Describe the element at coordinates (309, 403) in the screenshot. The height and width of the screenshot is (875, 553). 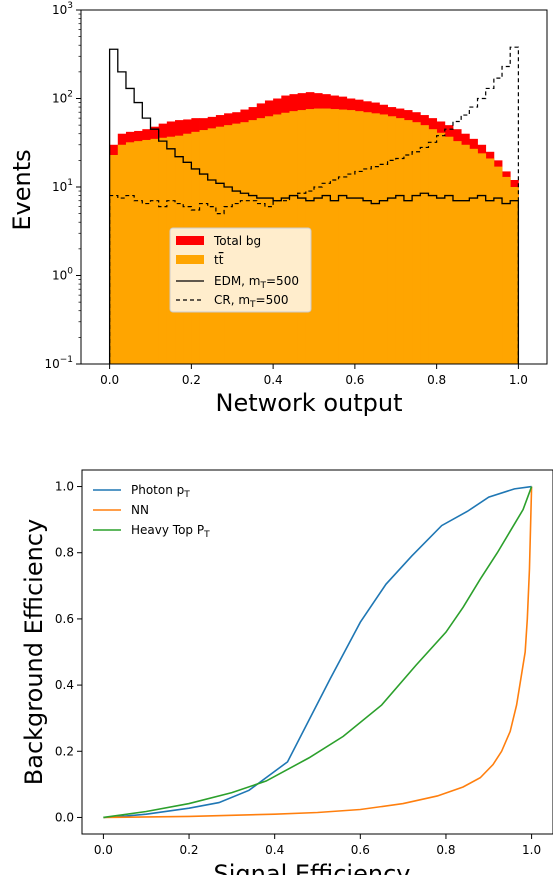
I see `x-axis-label: Network output` at that location.